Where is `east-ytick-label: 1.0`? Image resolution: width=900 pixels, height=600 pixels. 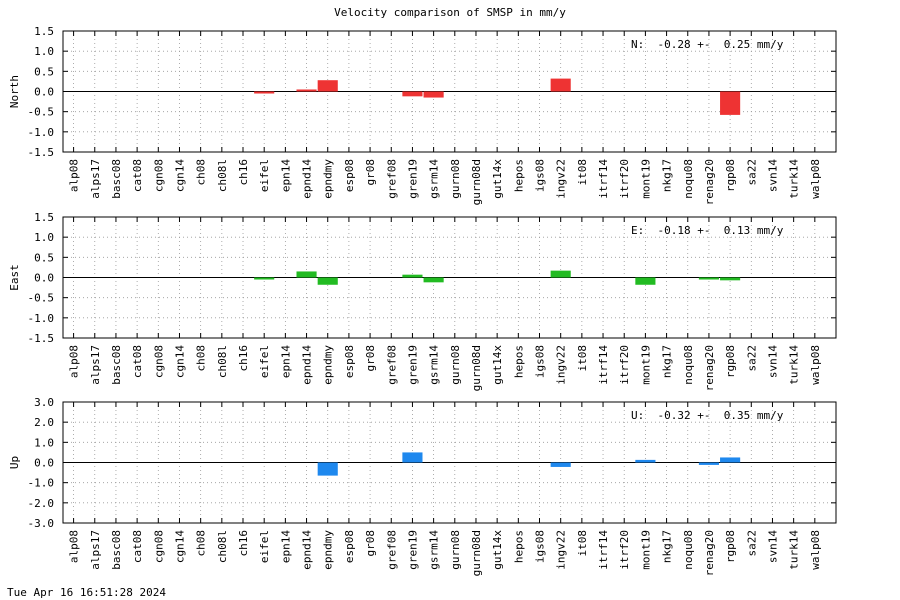
east-ytick-label: 1.0 is located at coordinates (44, 237).